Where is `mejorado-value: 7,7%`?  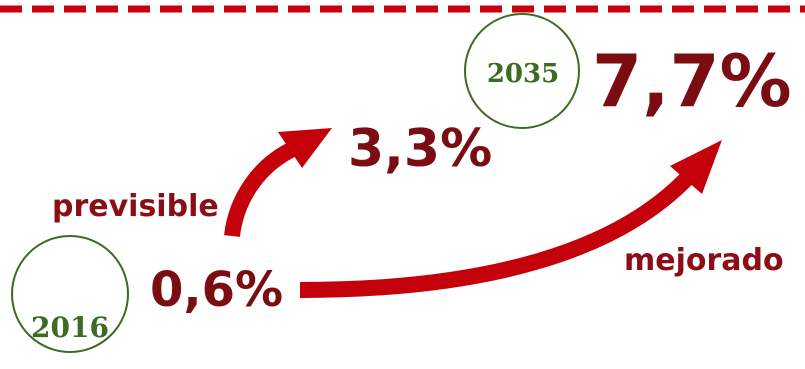
mejorado-value: 7,7% is located at coordinates (692, 81).